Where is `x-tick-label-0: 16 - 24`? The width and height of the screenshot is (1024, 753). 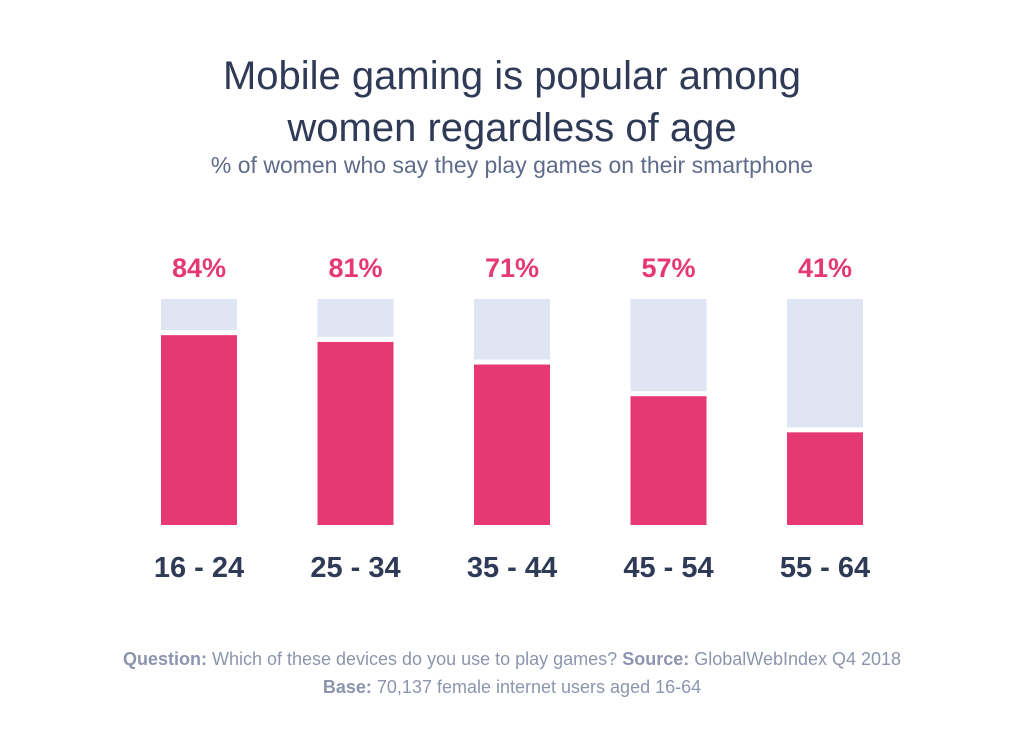 x-tick-label-0: 16 - 24 is located at coordinates (199, 568).